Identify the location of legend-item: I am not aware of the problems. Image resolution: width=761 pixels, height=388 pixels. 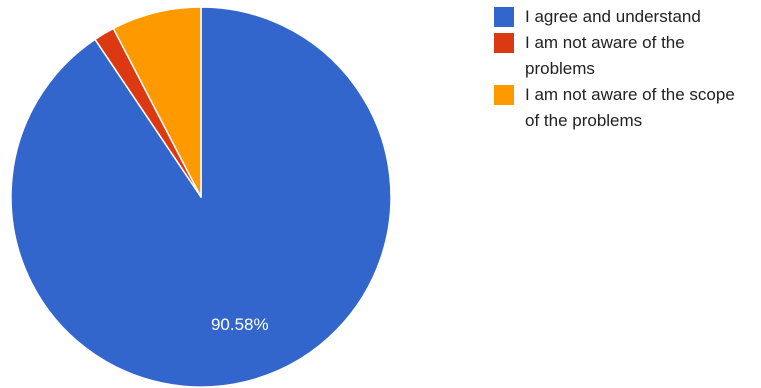
(625, 56).